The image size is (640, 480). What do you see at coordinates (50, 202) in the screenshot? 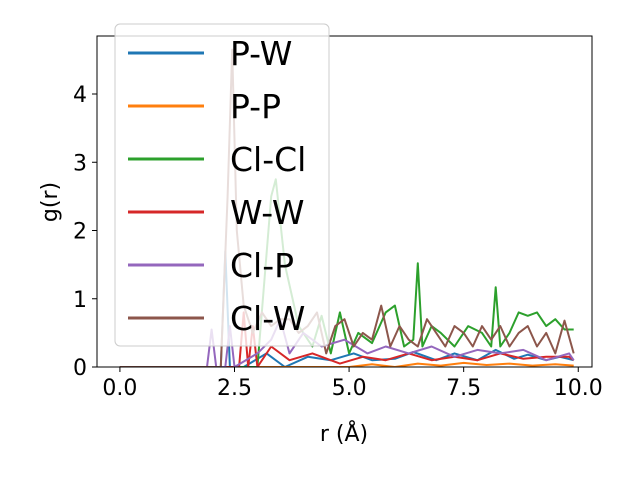
I see `y-axis-label: g(r)` at bounding box center [50, 202].